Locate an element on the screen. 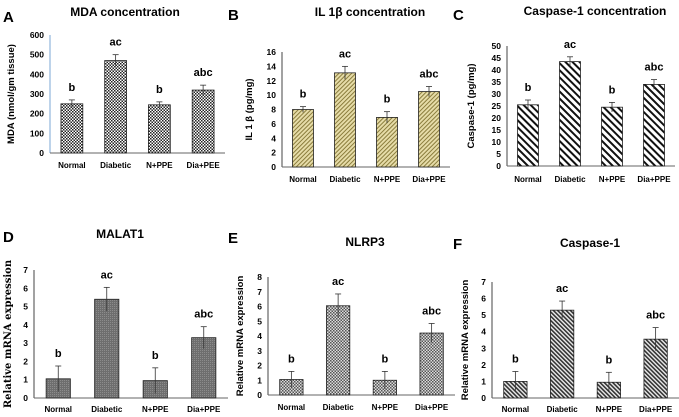  chart-title: NLRP3 is located at coordinates (365, 242).